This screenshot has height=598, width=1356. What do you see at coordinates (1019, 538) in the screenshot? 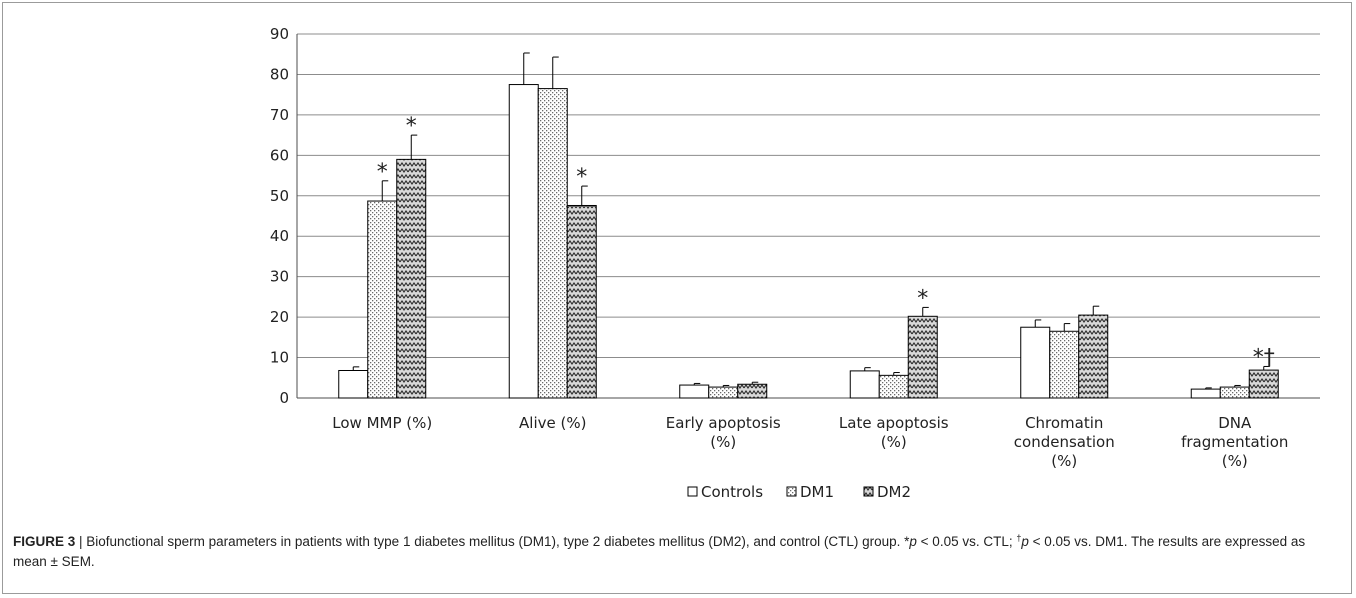
I see `caption-dagger: †` at bounding box center [1019, 538].